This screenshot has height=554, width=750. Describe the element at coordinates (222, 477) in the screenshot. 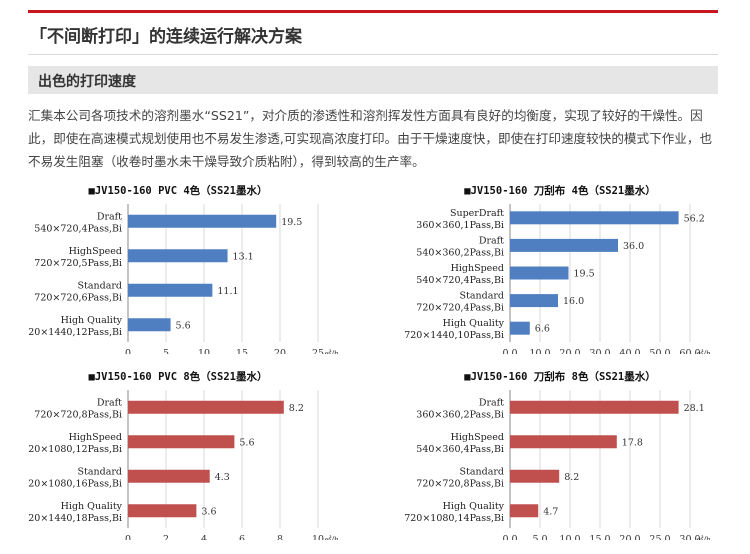

I see `data-label: 4.3` at that location.